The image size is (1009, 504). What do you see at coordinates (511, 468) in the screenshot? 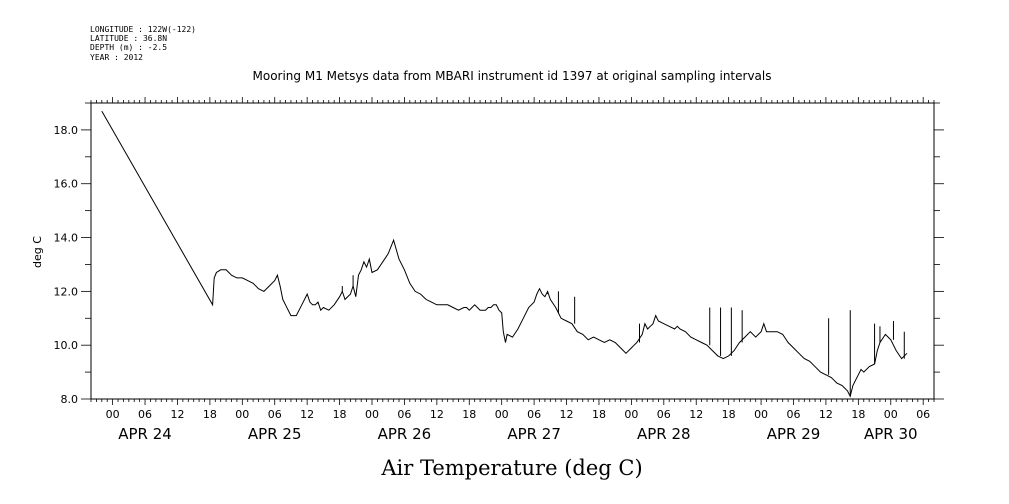
I see `x-axis-label: Air Temperature (deg C)` at bounding box center [511, 468].